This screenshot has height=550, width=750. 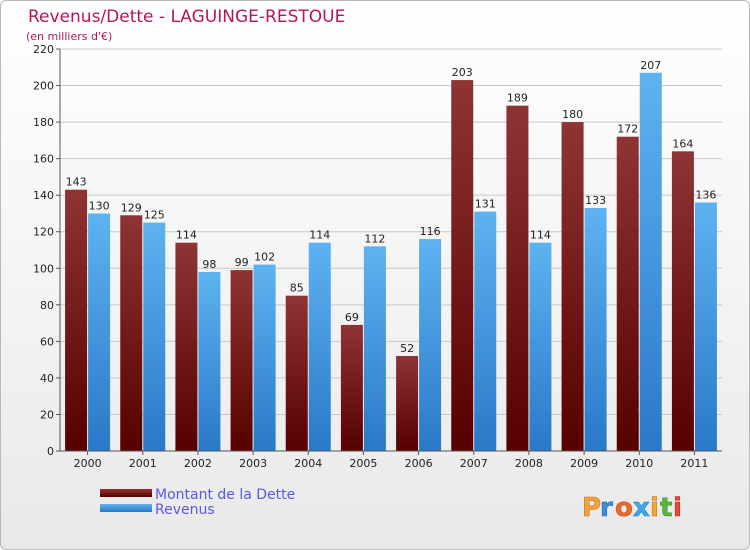 What do you see at coordinates (627, 293) in the screenshot?
I see `bar-dette-2010` at bounding box center [627, 293].